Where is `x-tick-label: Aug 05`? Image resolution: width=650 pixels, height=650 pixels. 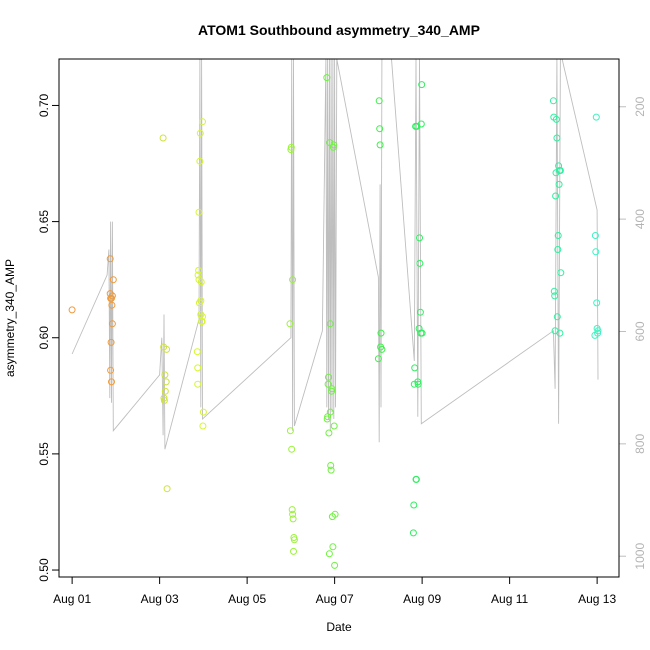
x-tick-label: Aug 05 is located at coordinates (247, 599).